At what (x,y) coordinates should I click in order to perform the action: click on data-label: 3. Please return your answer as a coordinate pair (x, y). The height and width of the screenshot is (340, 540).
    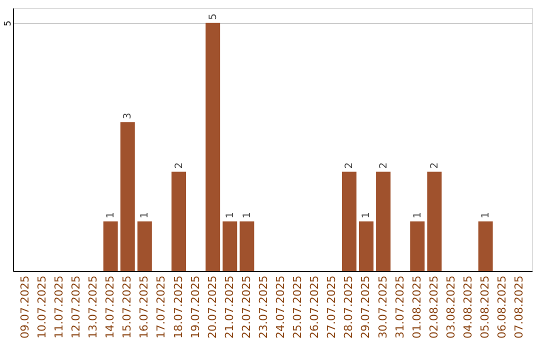
    Looking at the image, I should click on (128, 116).